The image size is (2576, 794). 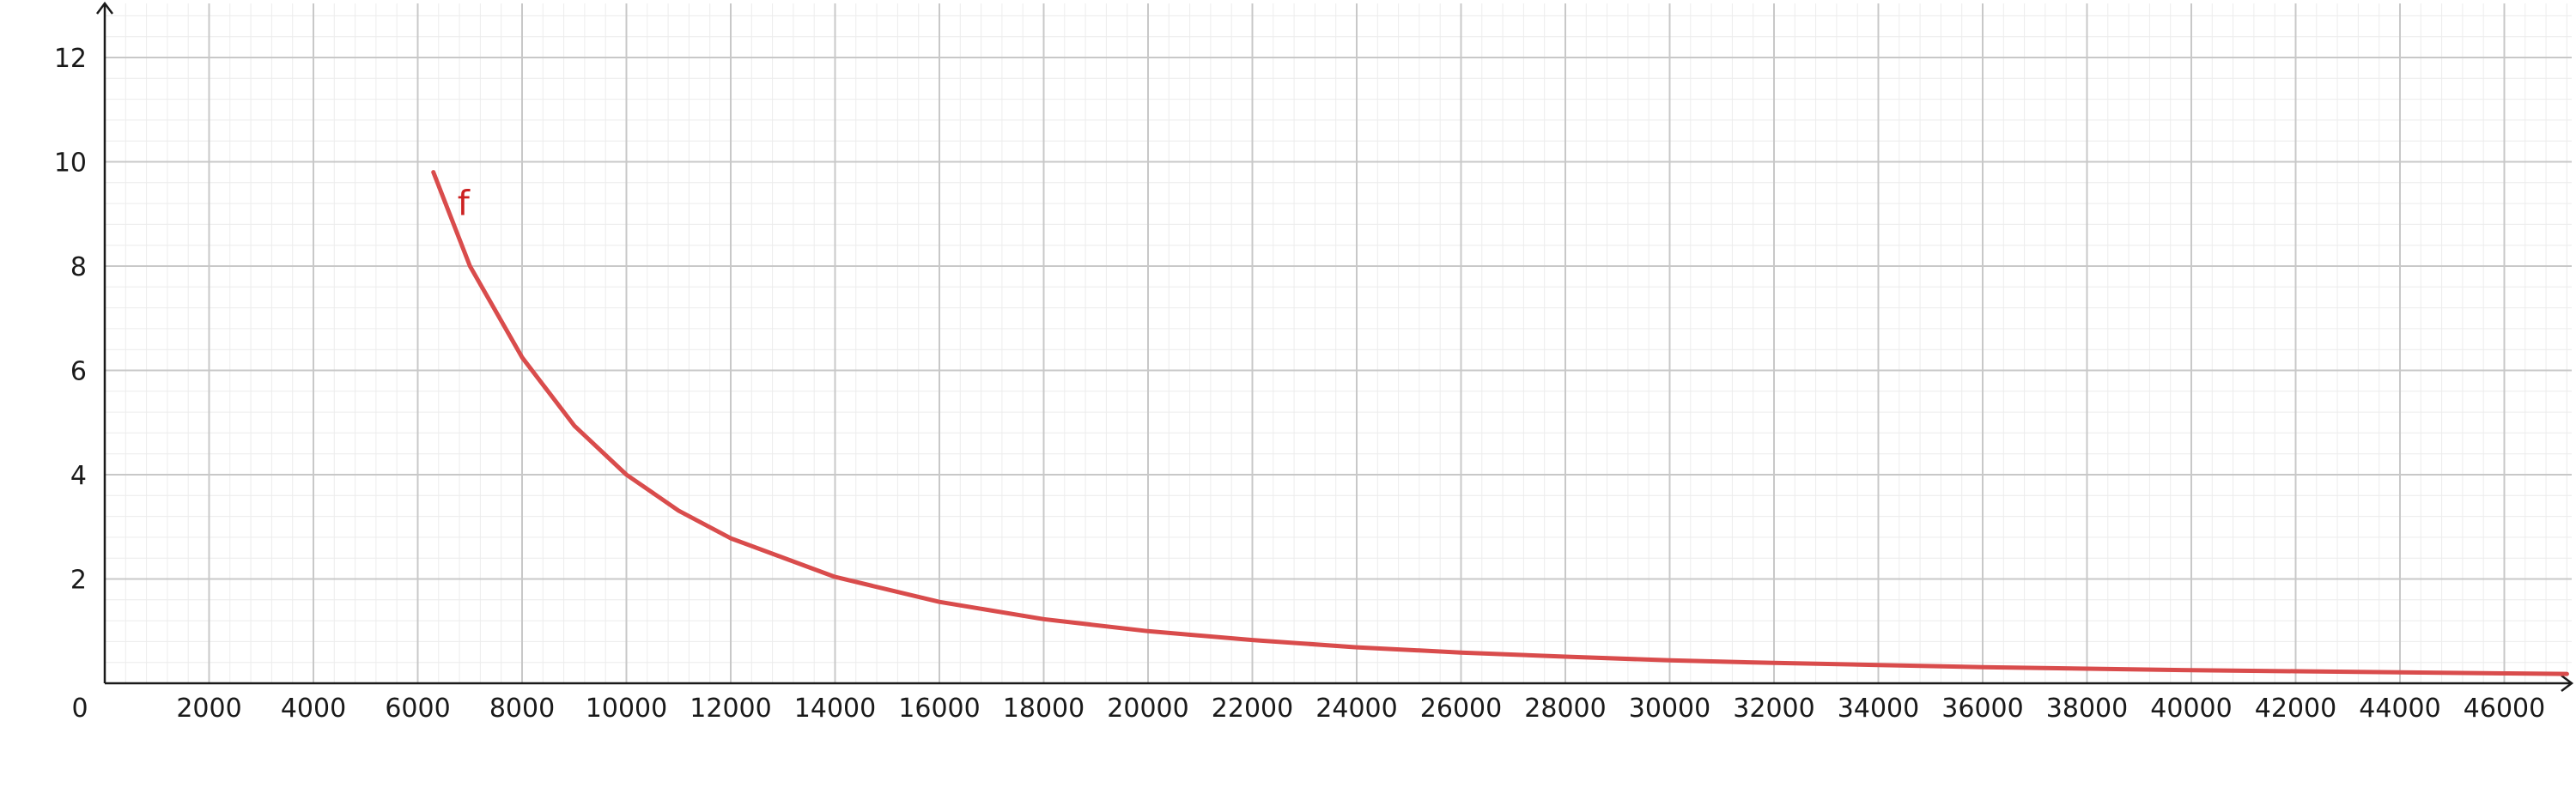 What do you see at coordinates (522, 709) in the screenshot?
I see `x-tick-label: 8000` at bounding box center [522, 709].